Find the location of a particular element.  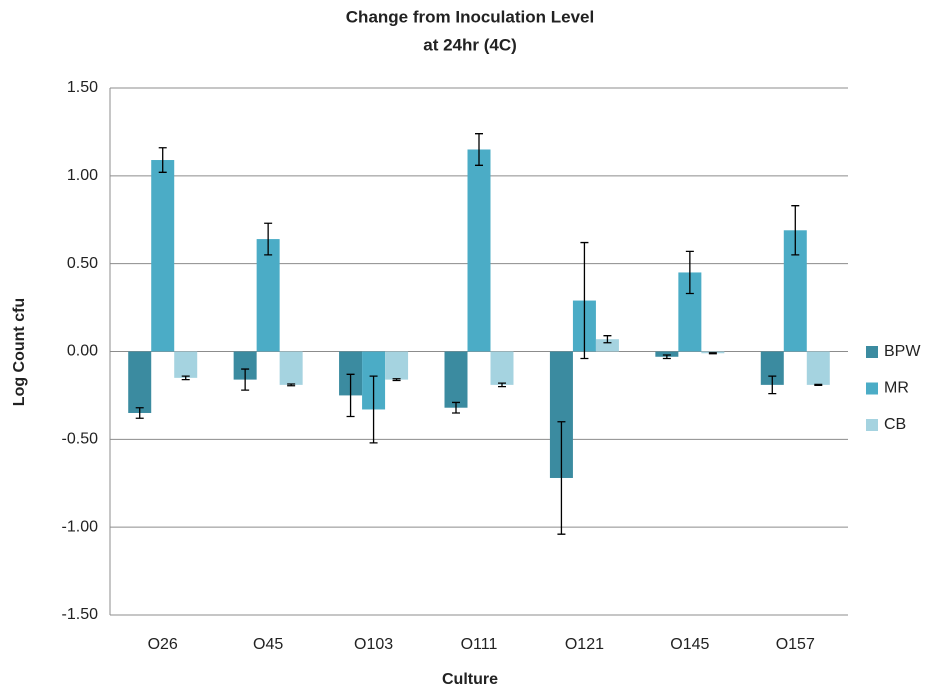

x-tick-label: O111 is located at coordinates (479, 644).